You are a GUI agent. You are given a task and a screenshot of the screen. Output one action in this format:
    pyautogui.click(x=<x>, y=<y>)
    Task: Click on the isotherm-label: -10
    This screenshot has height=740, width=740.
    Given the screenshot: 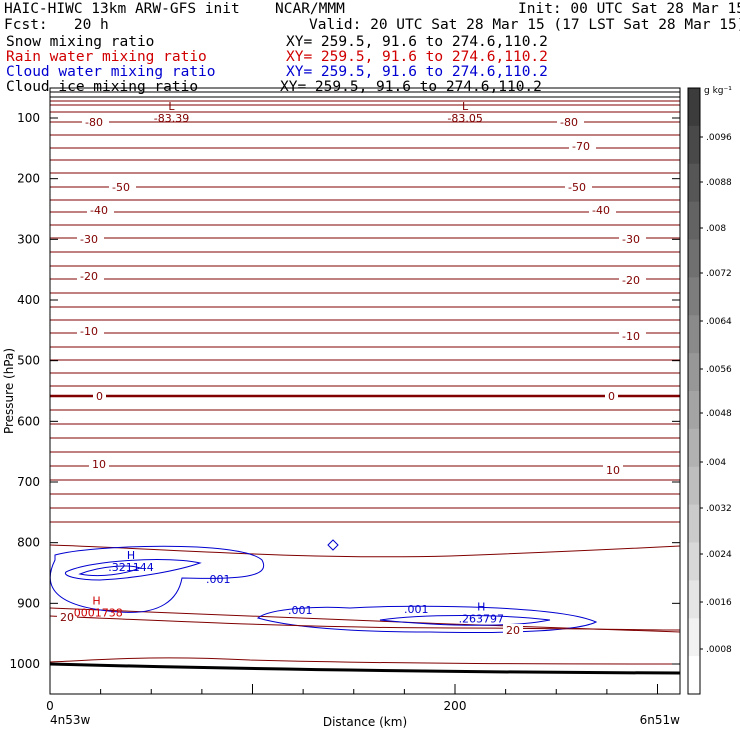 What is the action you would take?
    pyautogui.click(x=631, y=336)
    